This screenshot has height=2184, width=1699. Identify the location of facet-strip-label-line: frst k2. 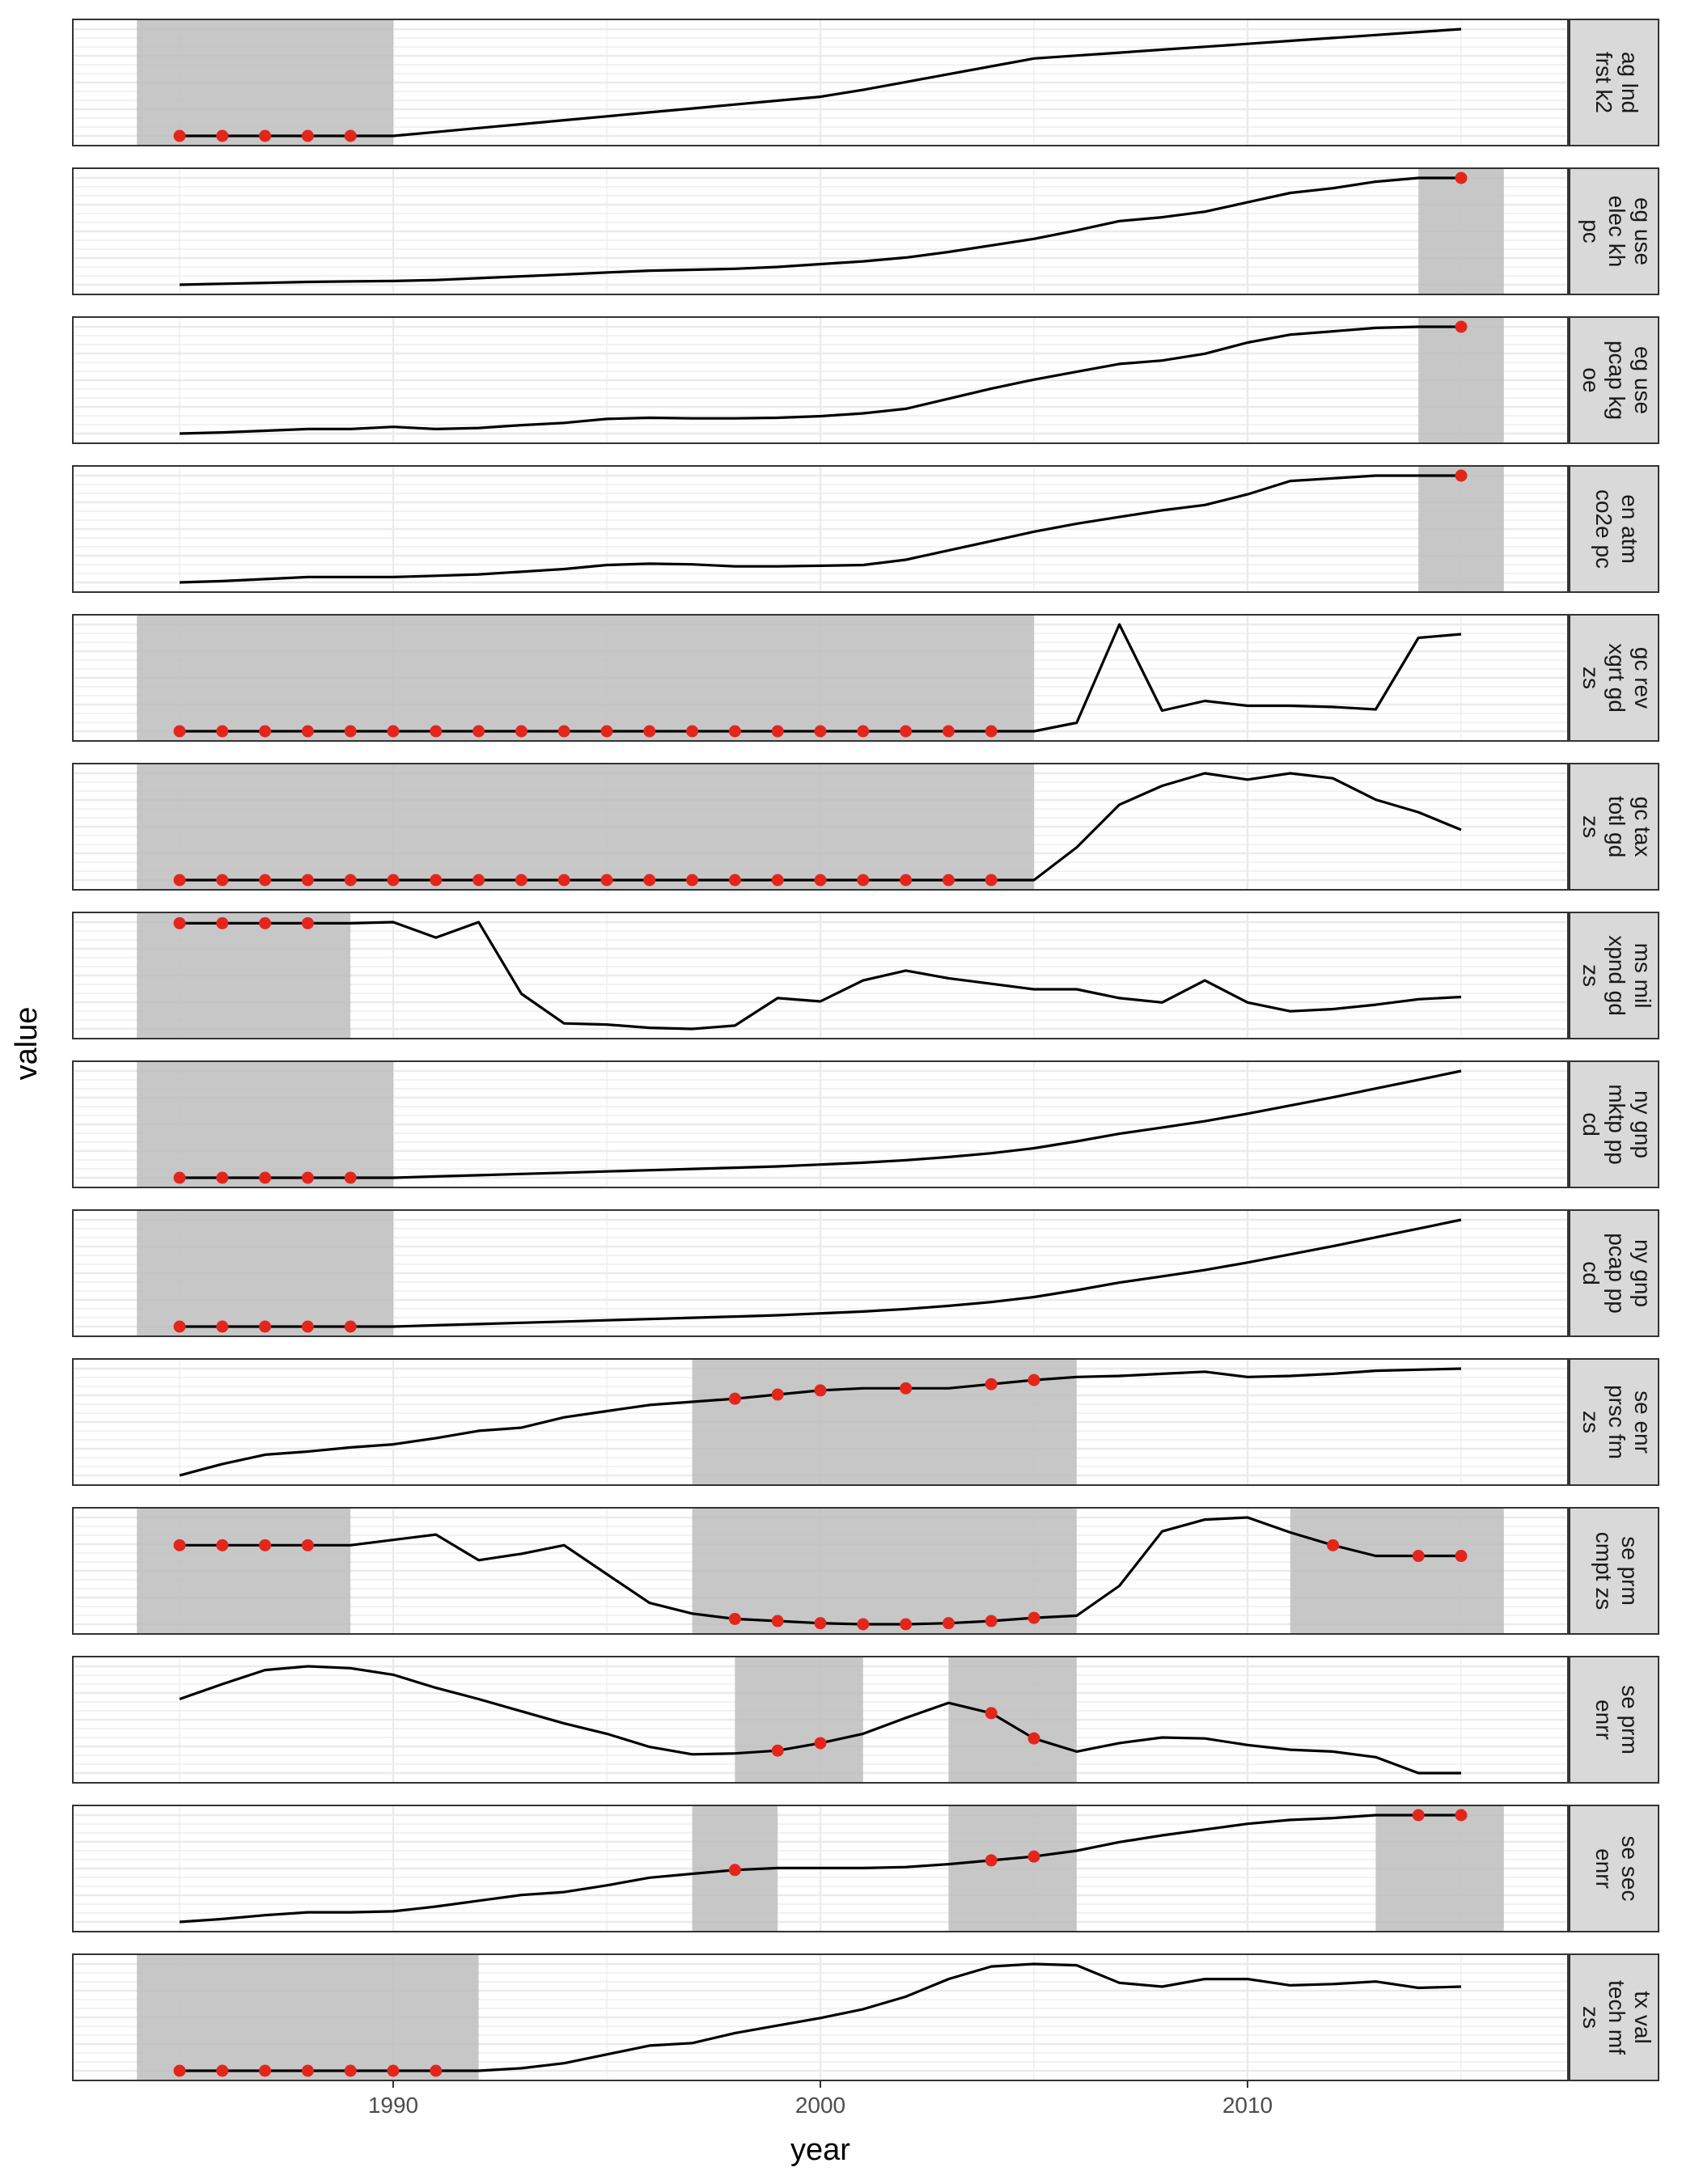
(1603, 82).